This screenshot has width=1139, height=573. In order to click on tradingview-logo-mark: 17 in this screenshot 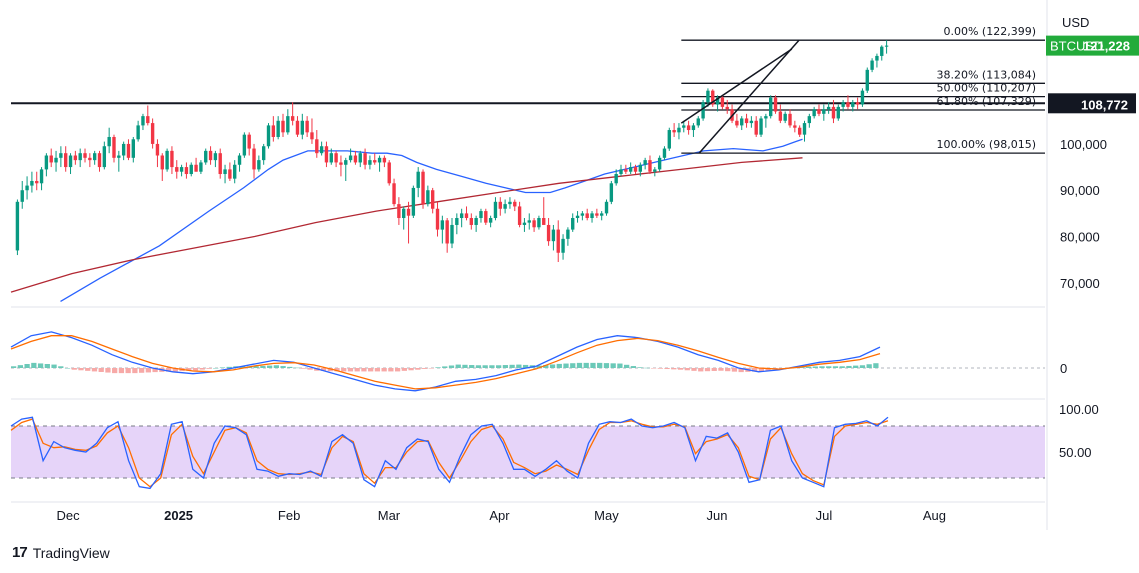, I will do `click(20, 552)`.